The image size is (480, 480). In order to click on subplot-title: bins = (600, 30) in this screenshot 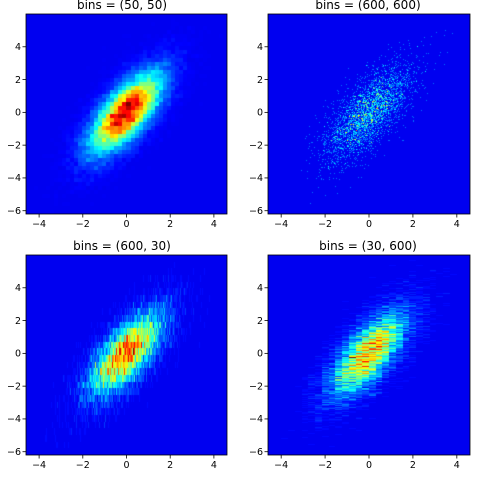, I will do `click(122, 246)`.